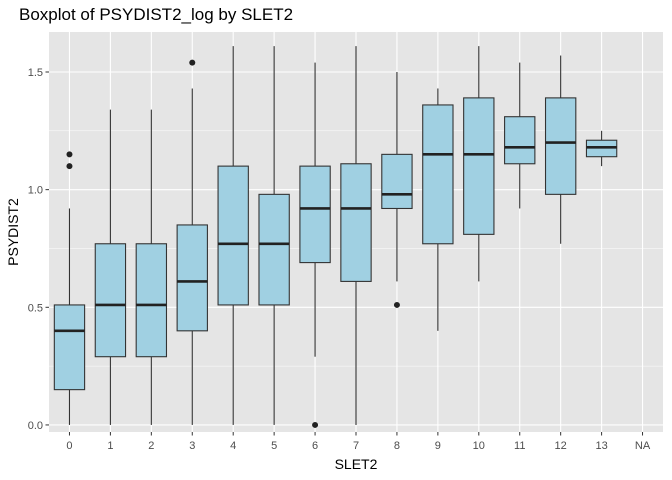 The height and width of the screenshot is (480, 672). I want to click on x-tick-label: 5, so click(274, 446).